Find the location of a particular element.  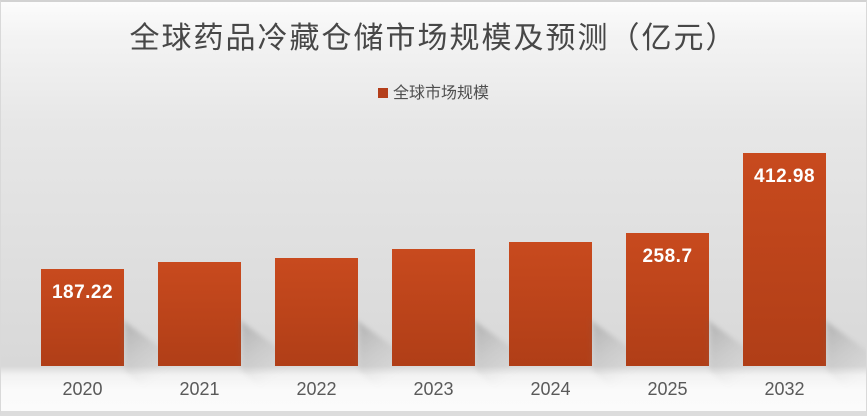

bar-data-label: 187.22 is located at coordinates (82, 293).